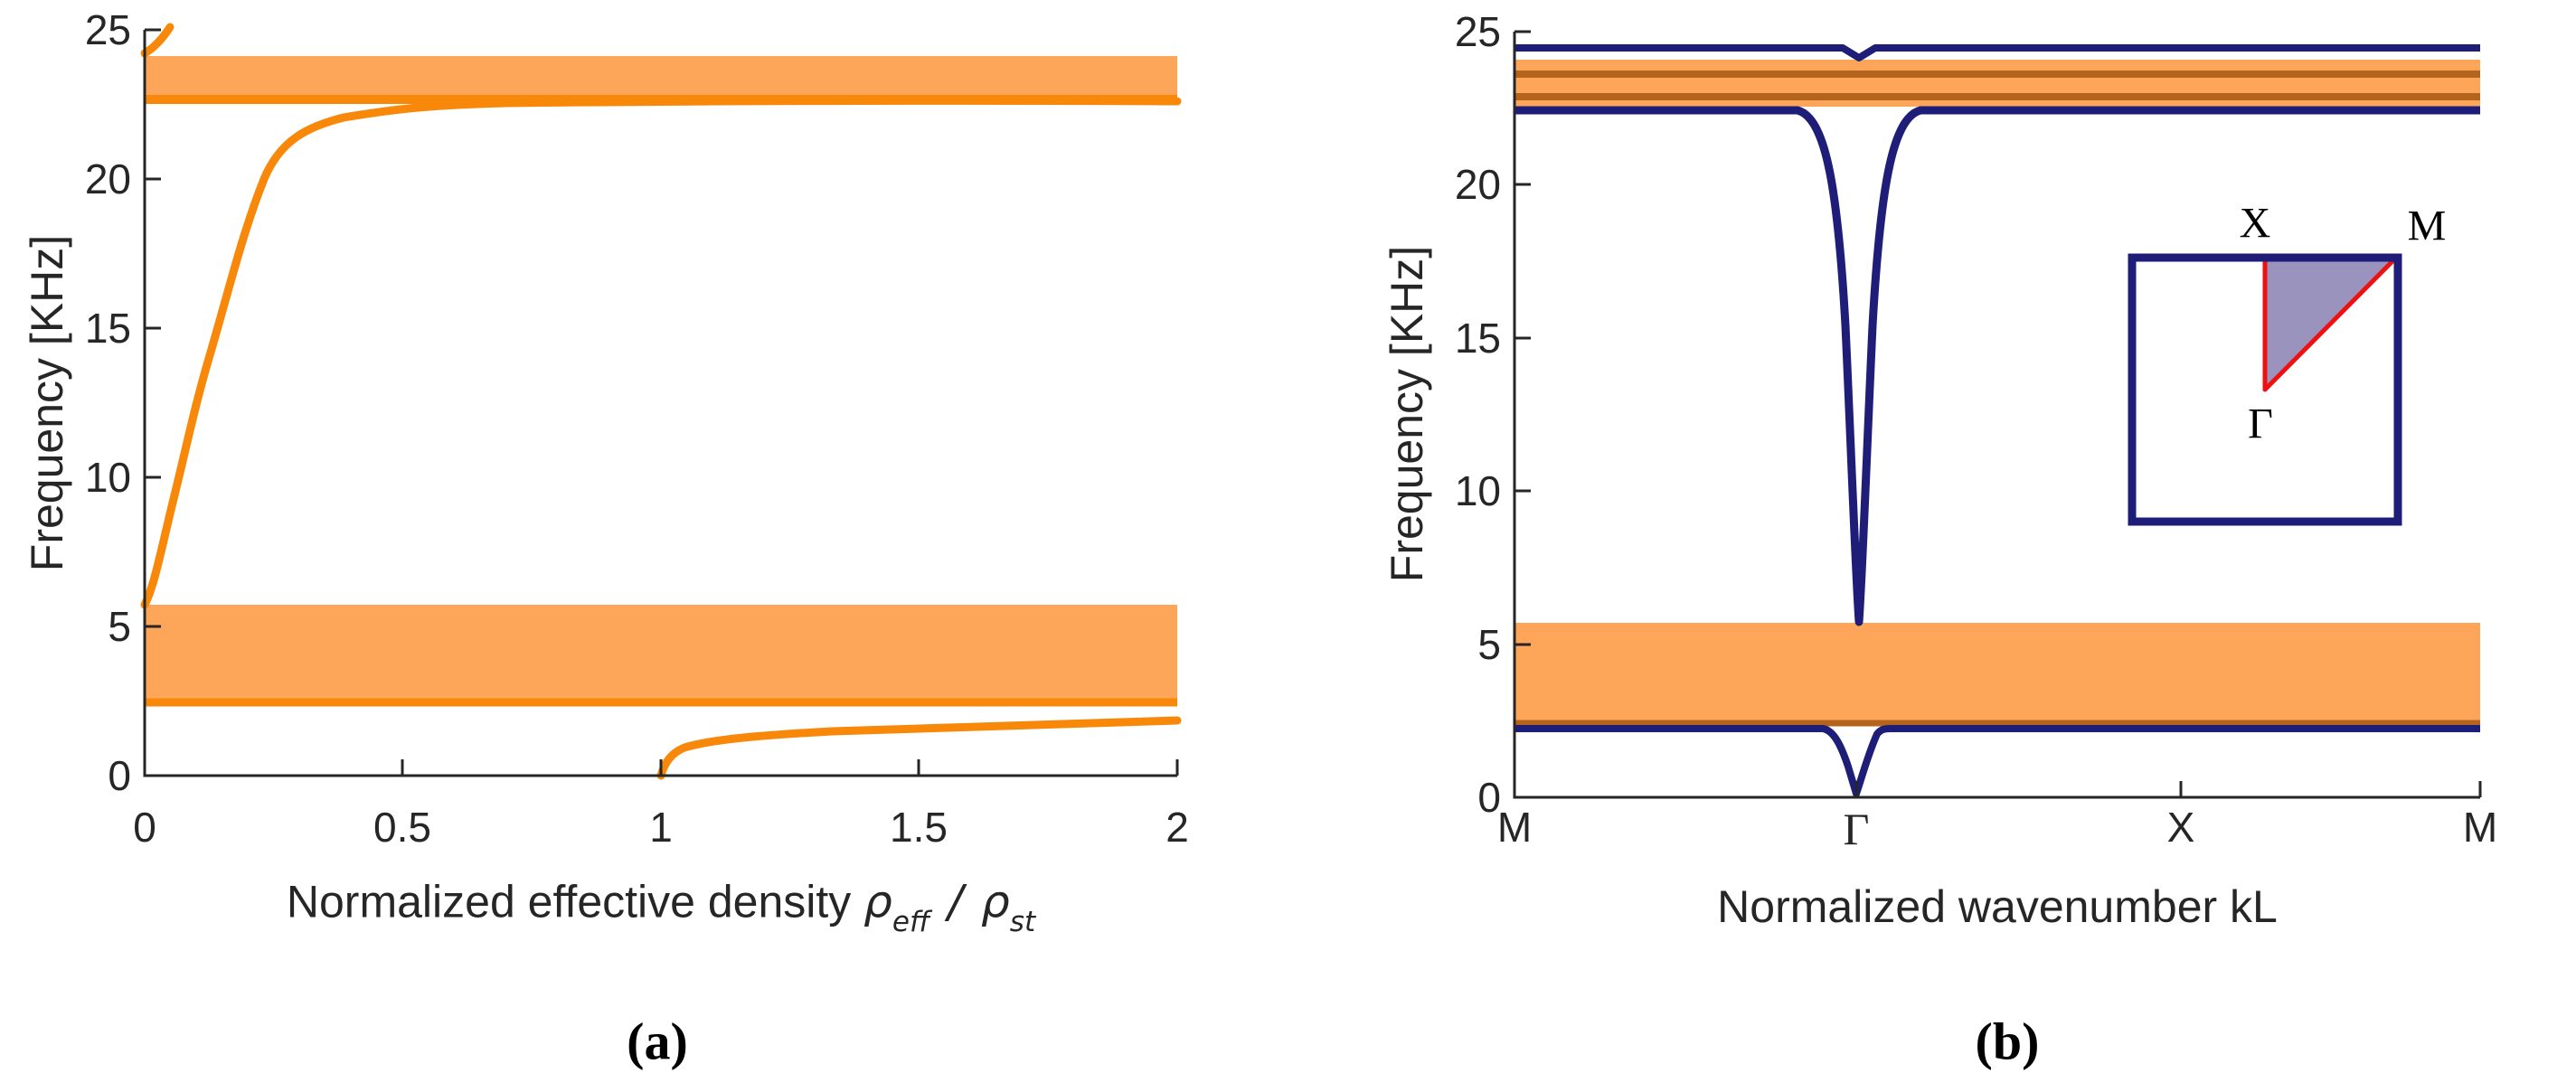 The image size is (2576, 1092). Describe the element at coordinates (2007, 1041) in the screenshot. I see `caption-b: (b)` at that location.